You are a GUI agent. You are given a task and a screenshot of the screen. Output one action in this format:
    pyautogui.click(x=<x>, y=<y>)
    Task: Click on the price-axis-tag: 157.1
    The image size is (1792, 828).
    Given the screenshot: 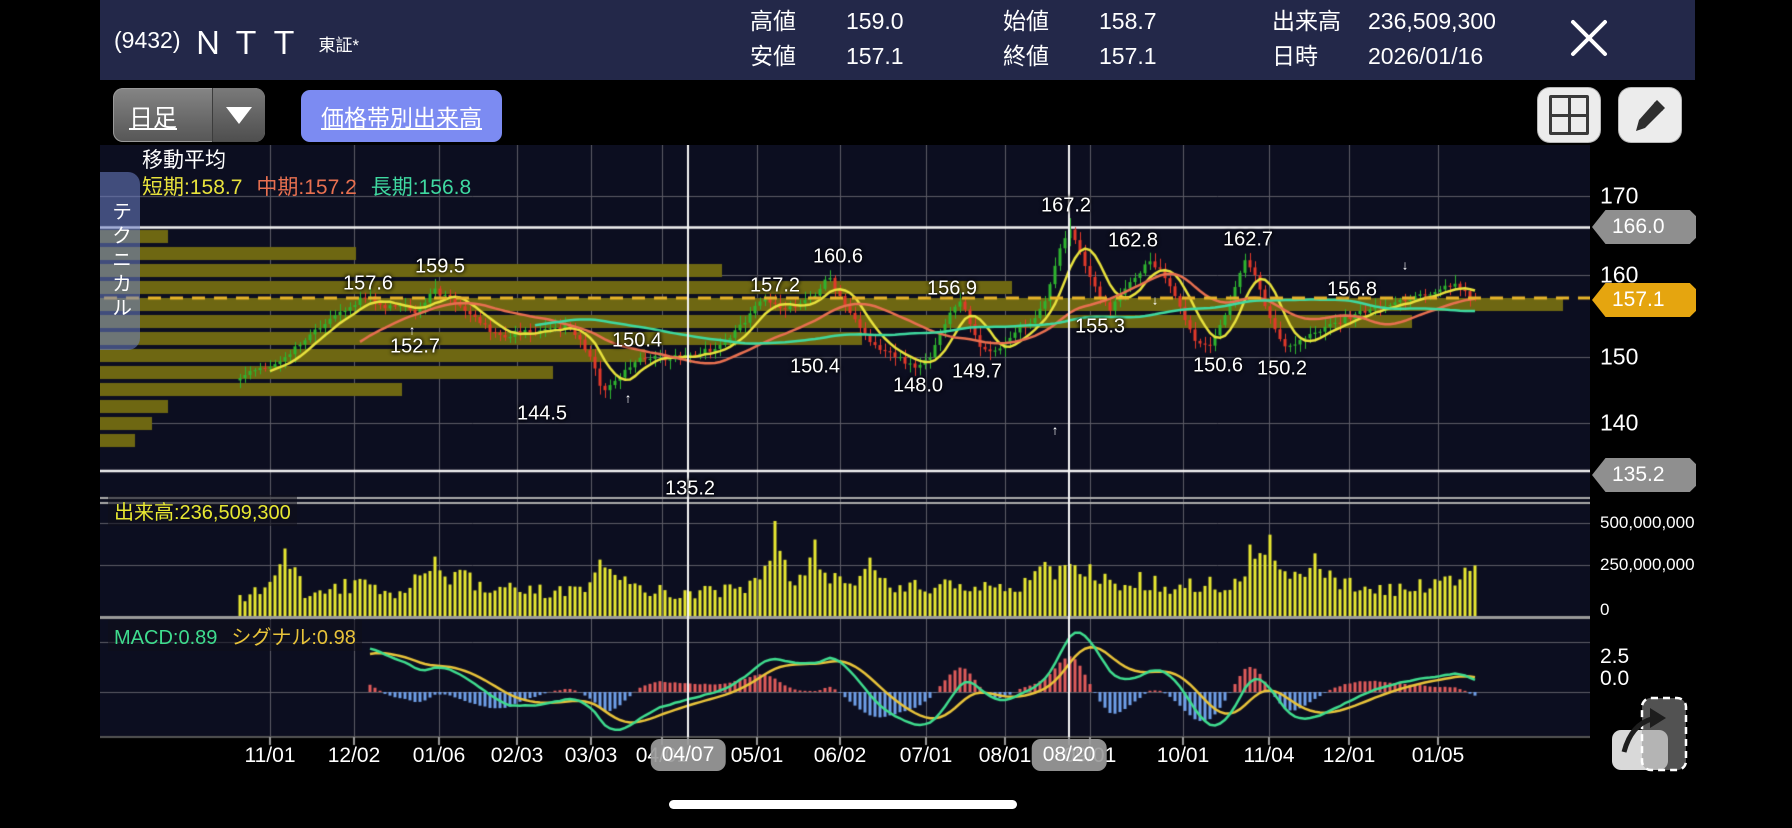 What is the action you would take?
    pyautogui.click(x=1644, y=300)
    